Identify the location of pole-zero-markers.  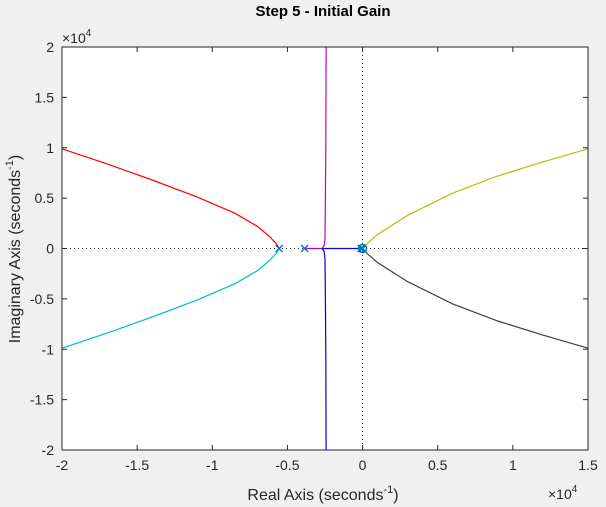
(321, 248).